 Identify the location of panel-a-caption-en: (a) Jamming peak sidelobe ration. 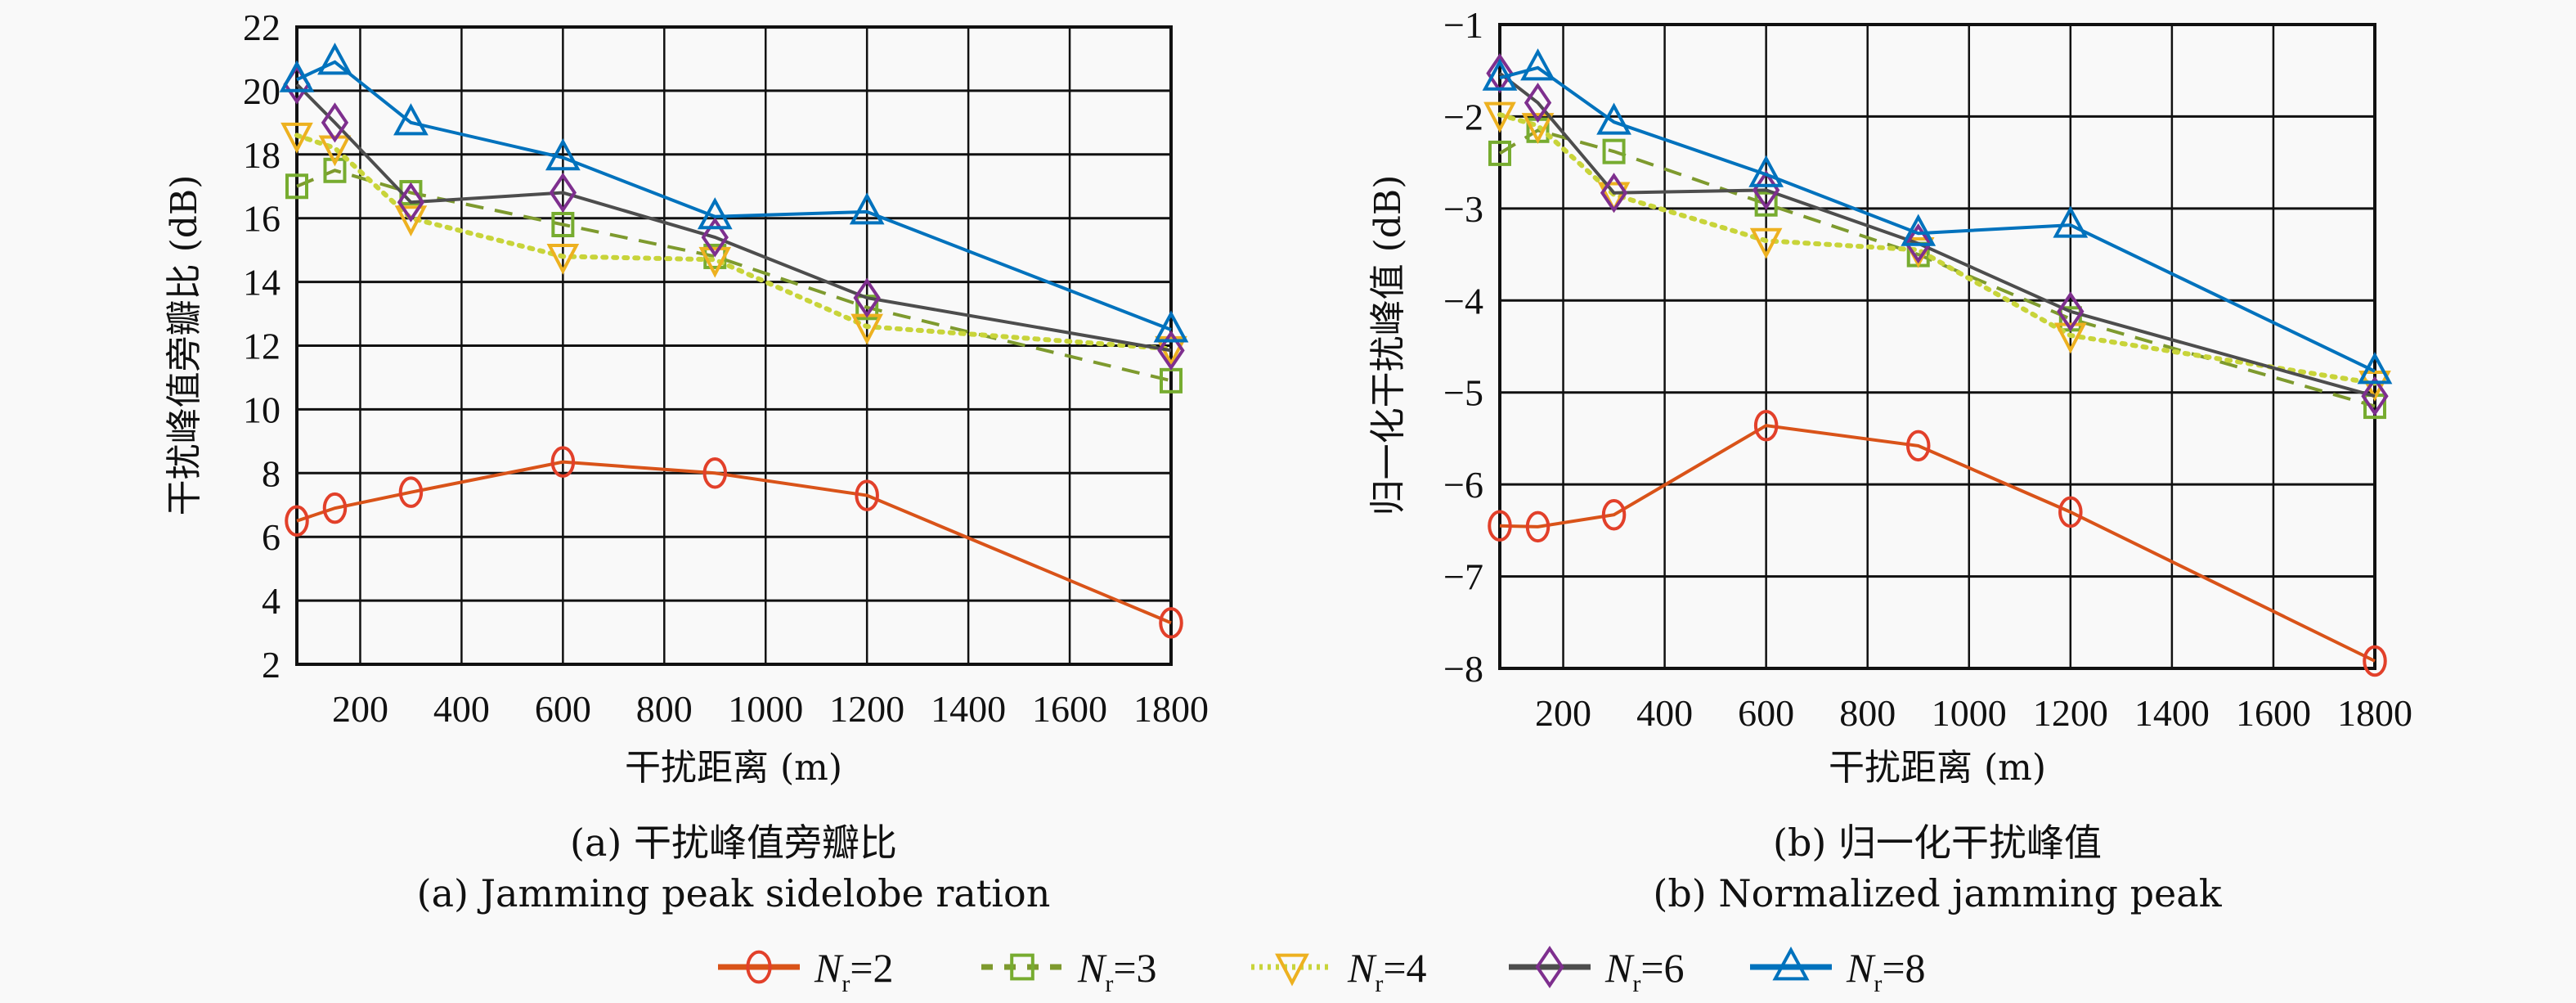
(734, 893).